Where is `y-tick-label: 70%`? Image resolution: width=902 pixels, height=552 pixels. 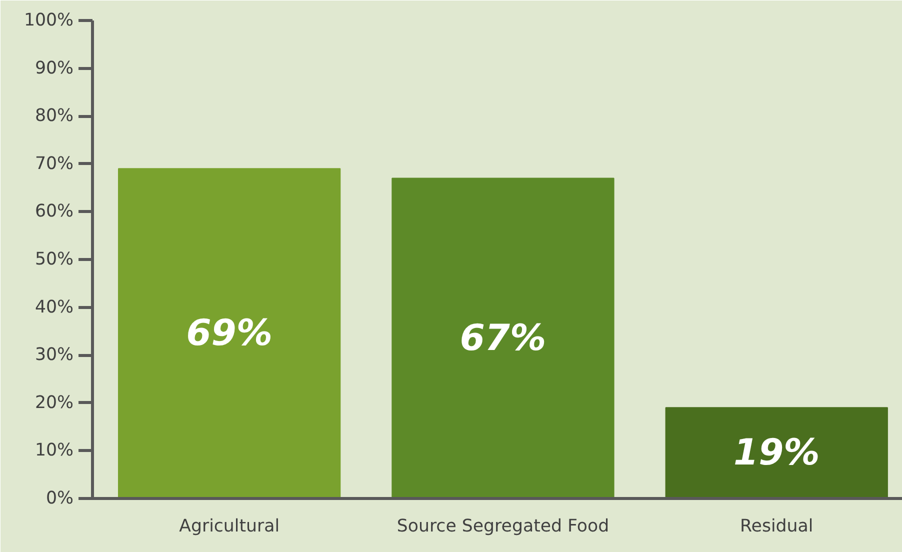 y-tick-label: 70% is located at coordinates (54, 164).